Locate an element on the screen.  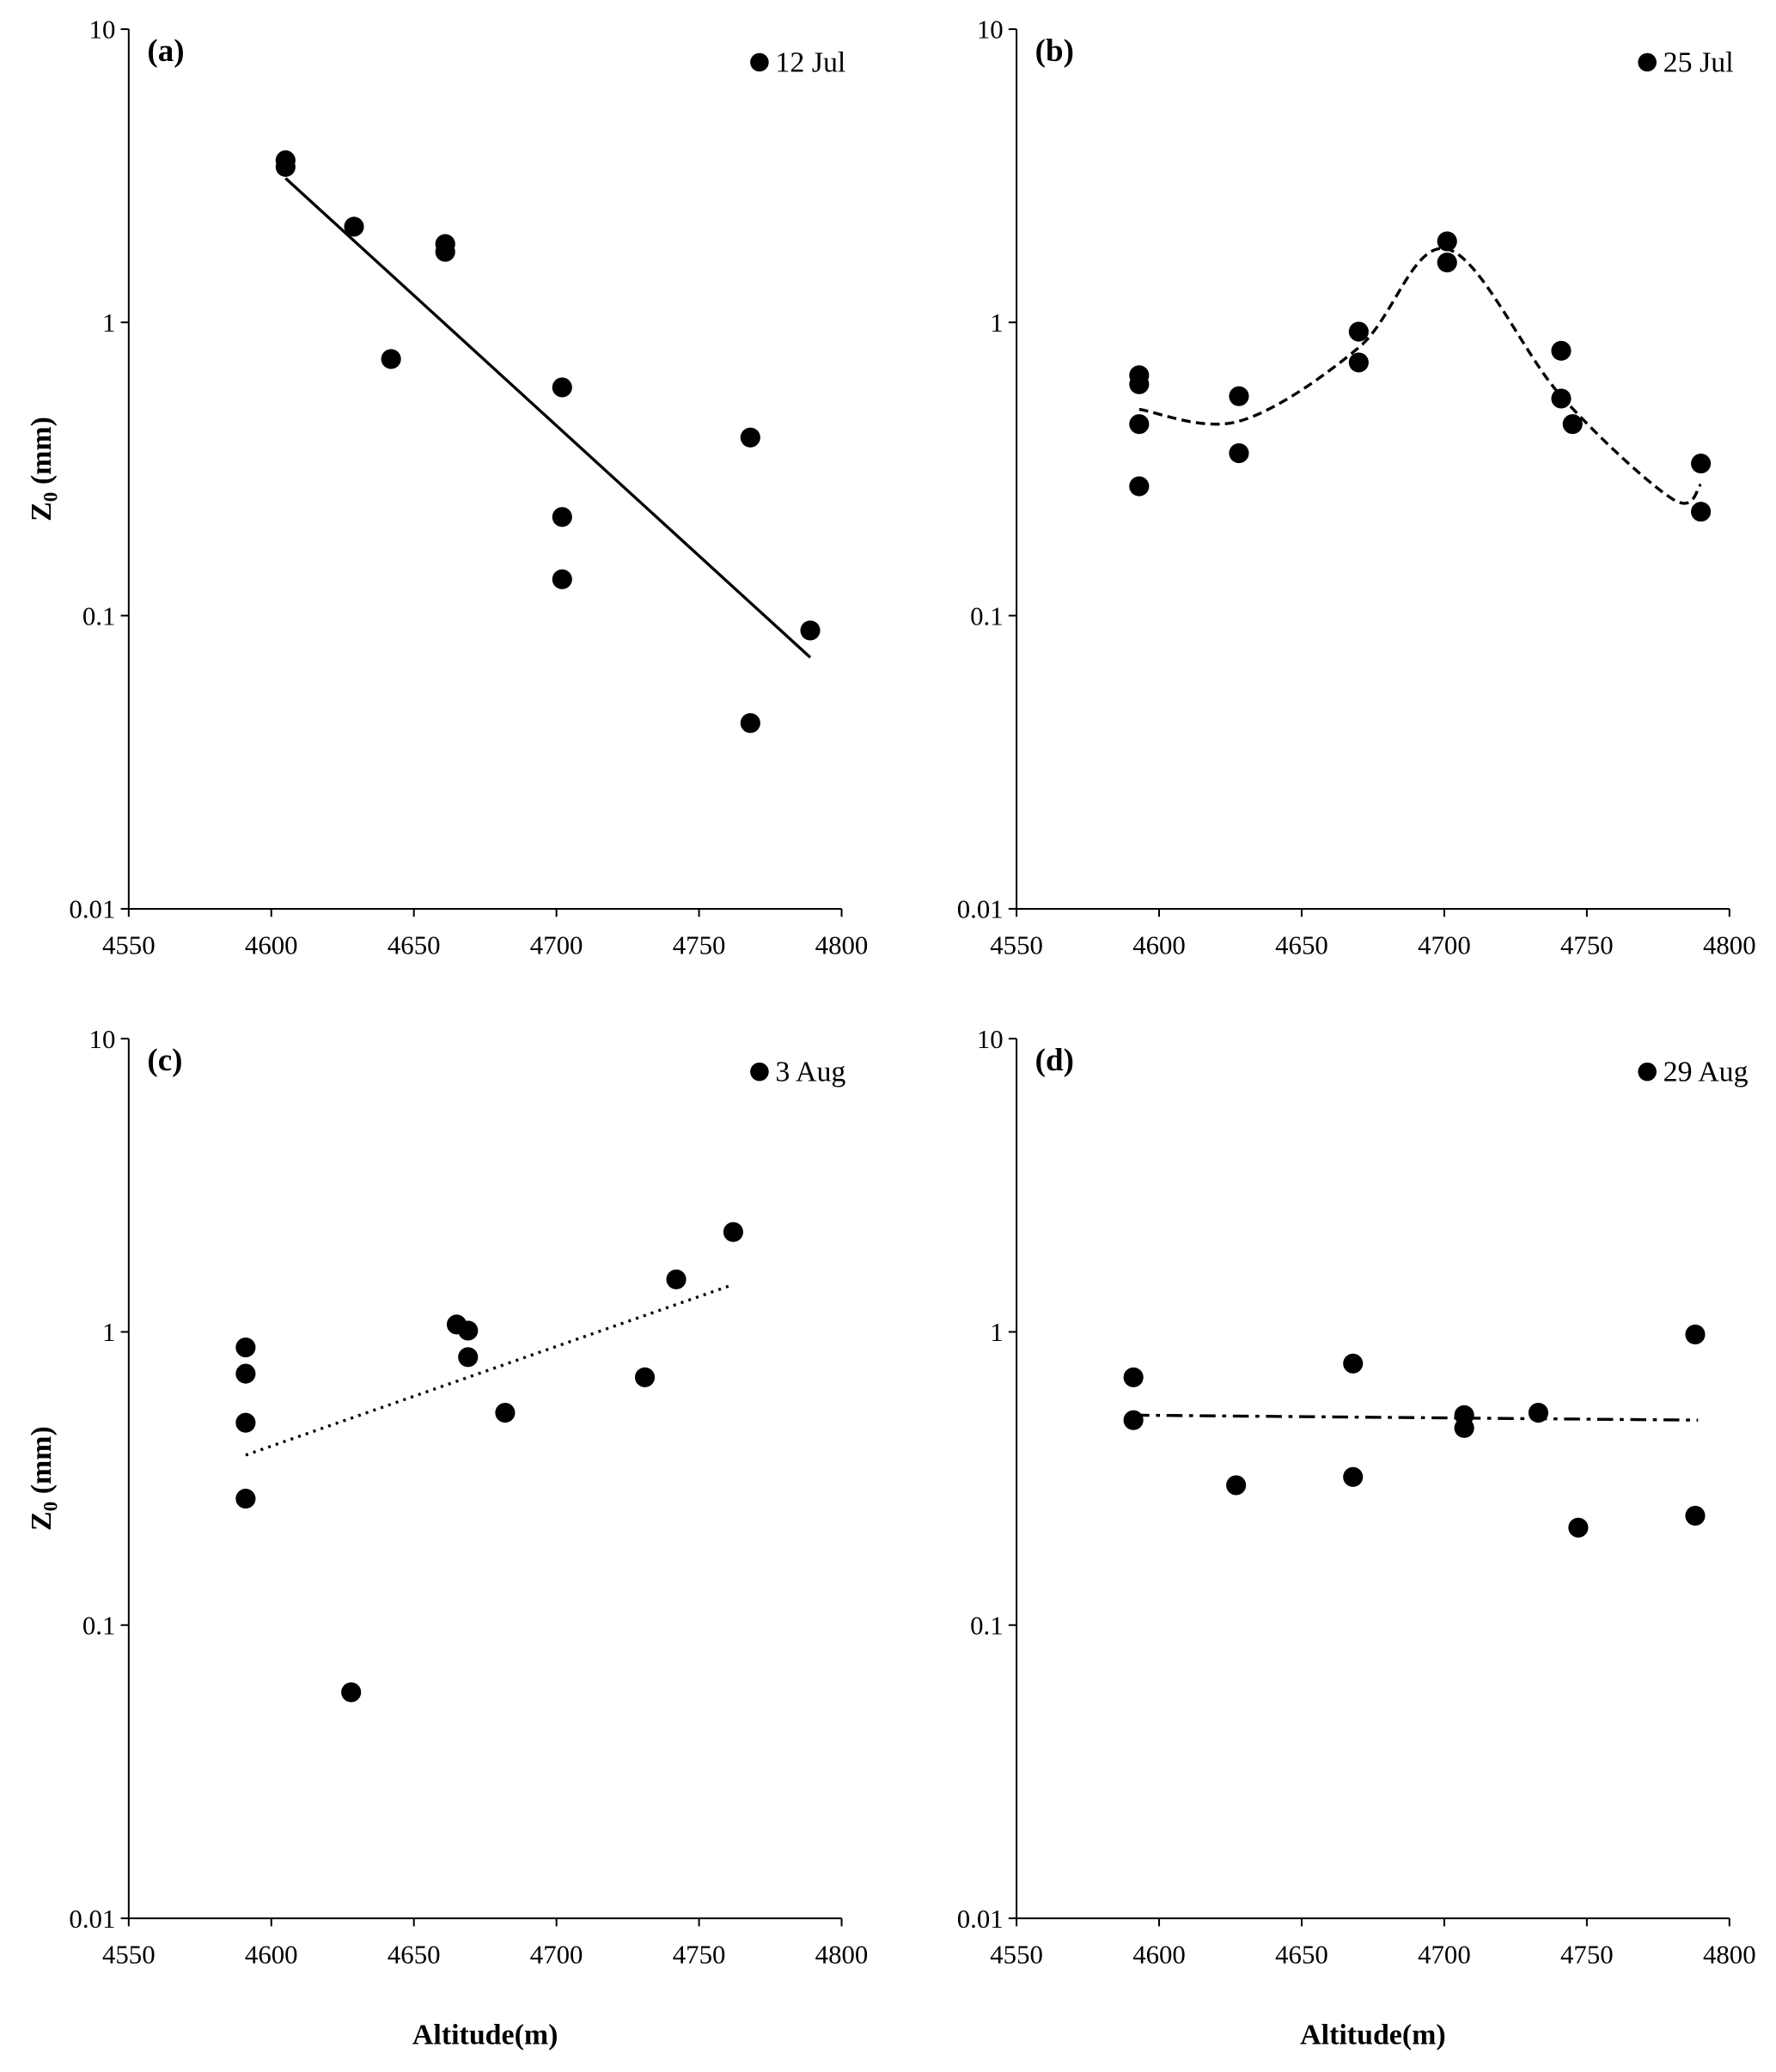
legend-label: 25 Jul is located at coordinates (1698, 62).